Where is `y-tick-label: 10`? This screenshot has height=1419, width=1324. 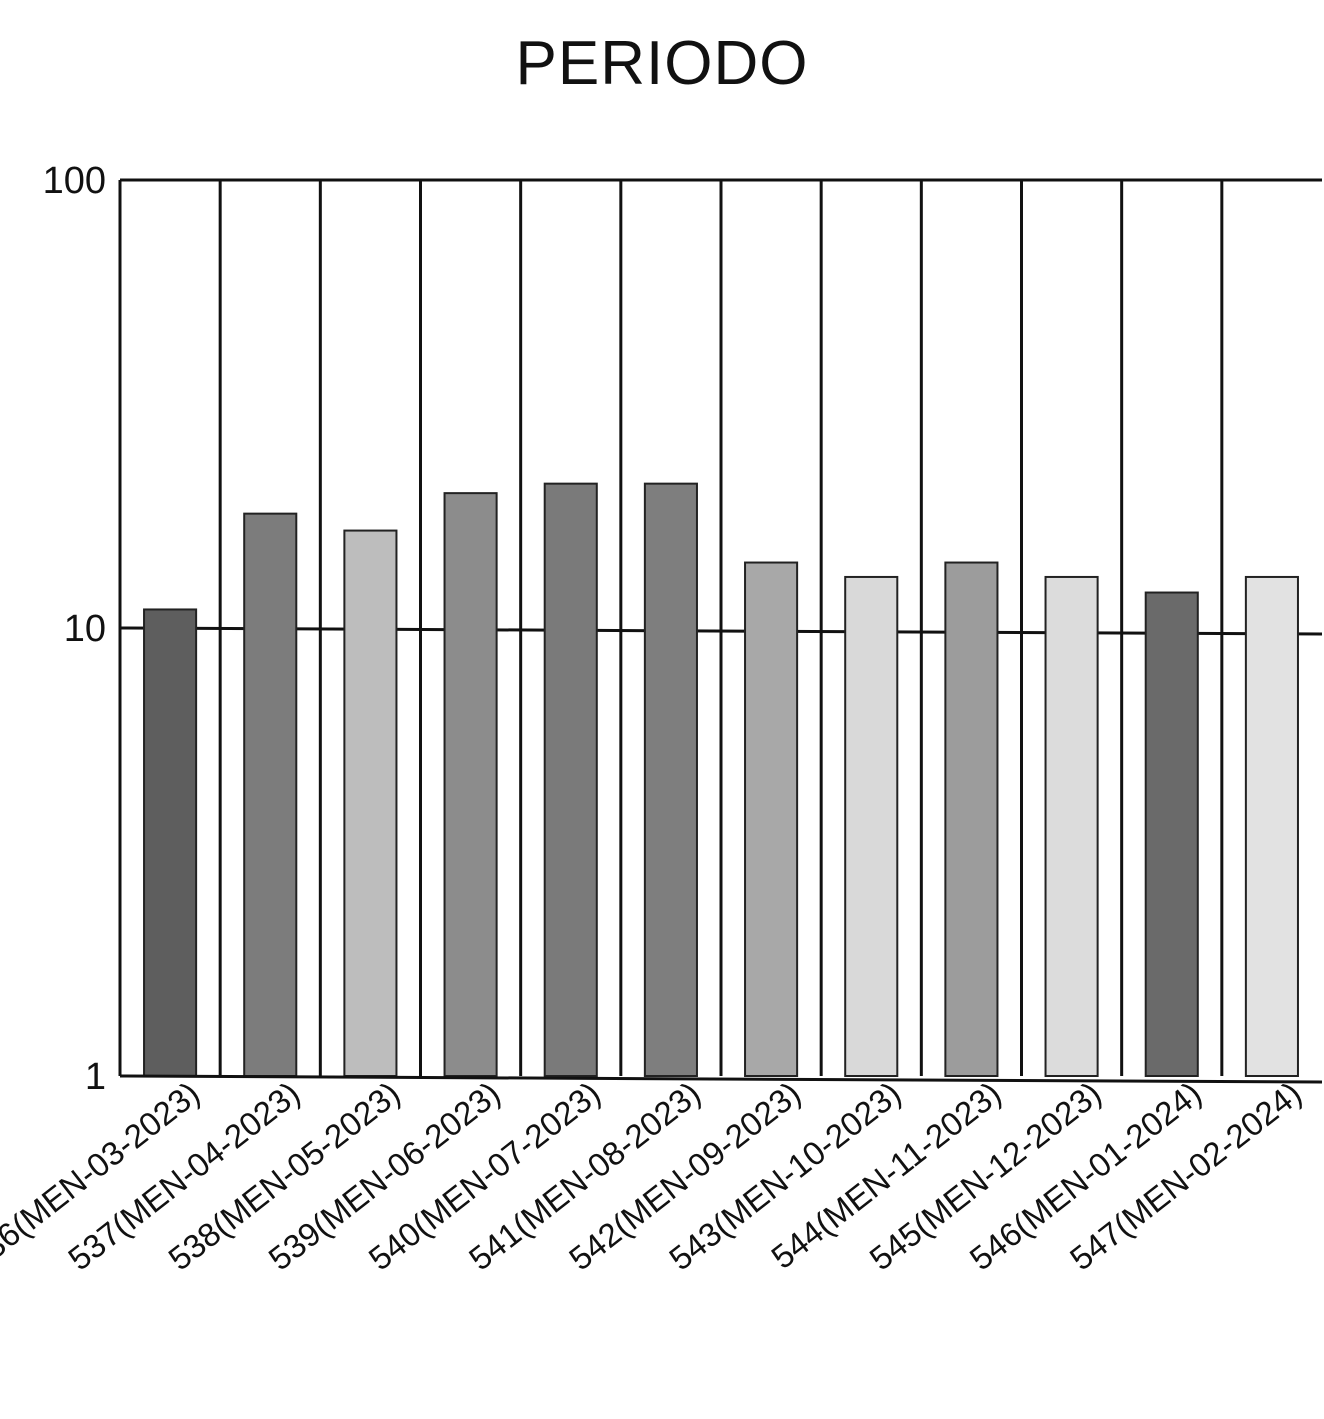 y-tick-label: 10 is located at coordinates (85, 629).